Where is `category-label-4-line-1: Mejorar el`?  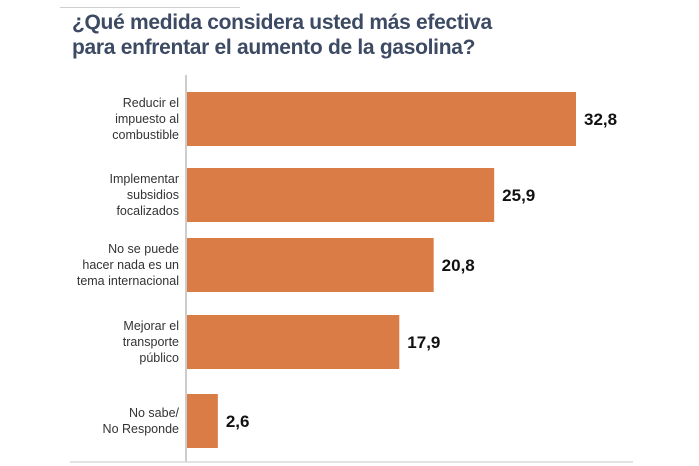
category-label-4-line-1: Mejorar el is located at coordinates (151, 326).